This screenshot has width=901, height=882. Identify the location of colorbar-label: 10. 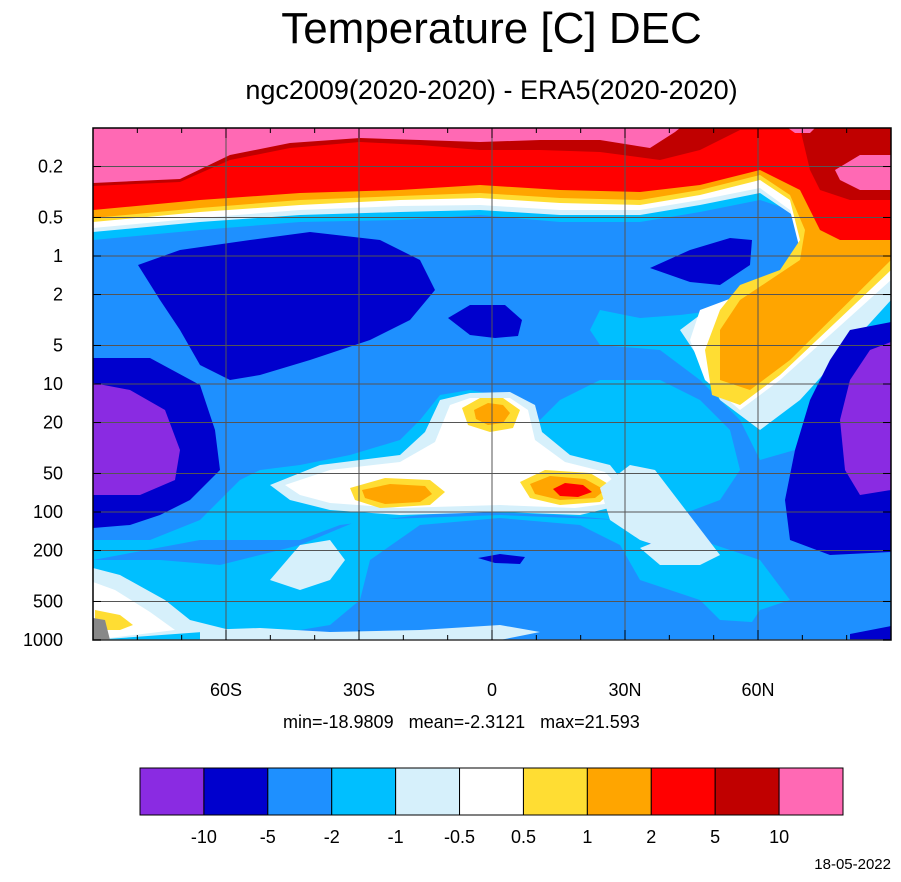
(779, 837).